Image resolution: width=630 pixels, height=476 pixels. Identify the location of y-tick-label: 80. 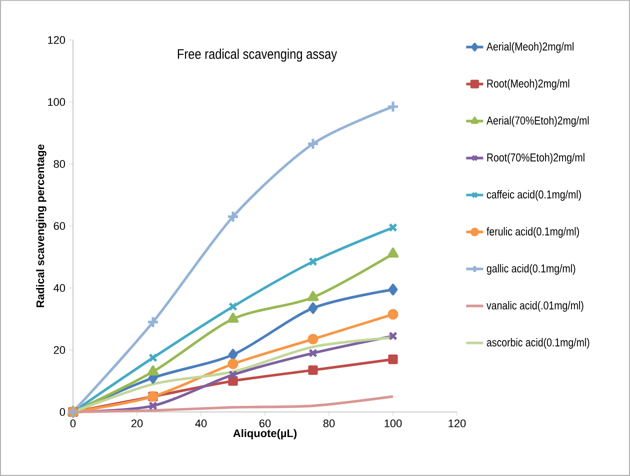
(60, 164).